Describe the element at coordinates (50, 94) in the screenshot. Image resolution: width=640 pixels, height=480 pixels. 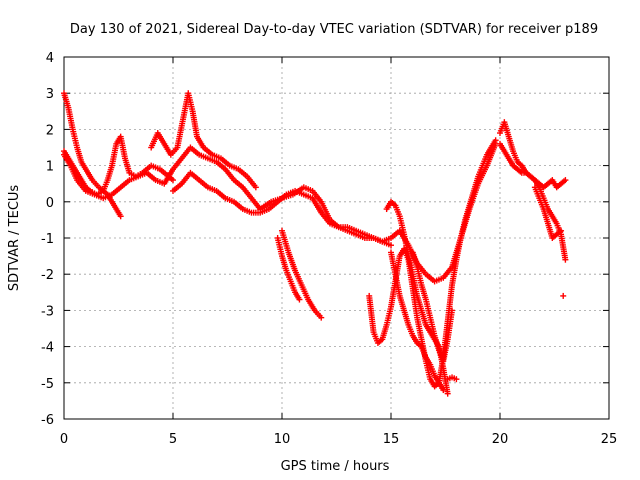
I see `y-tick-label: 3` at that location.